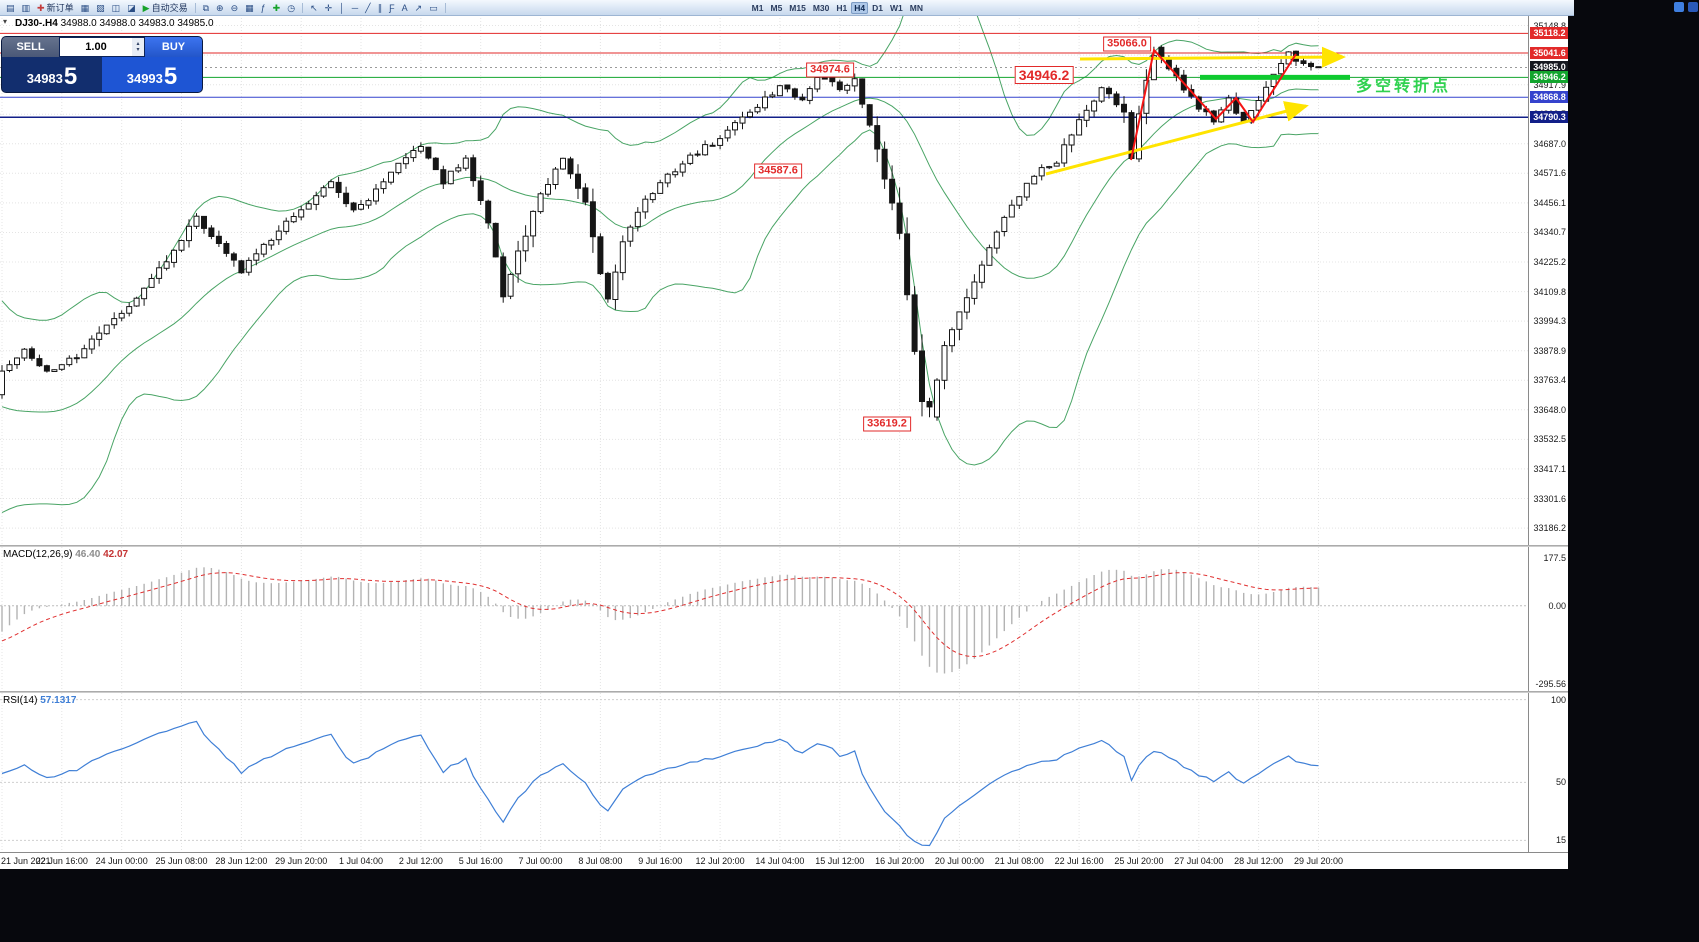 This screenshot has width=1699, height=942. What do you see at coordinates (784, 905) in the screenshot?
I see `desktop-bottom-area` at bounding box center [784, 905].